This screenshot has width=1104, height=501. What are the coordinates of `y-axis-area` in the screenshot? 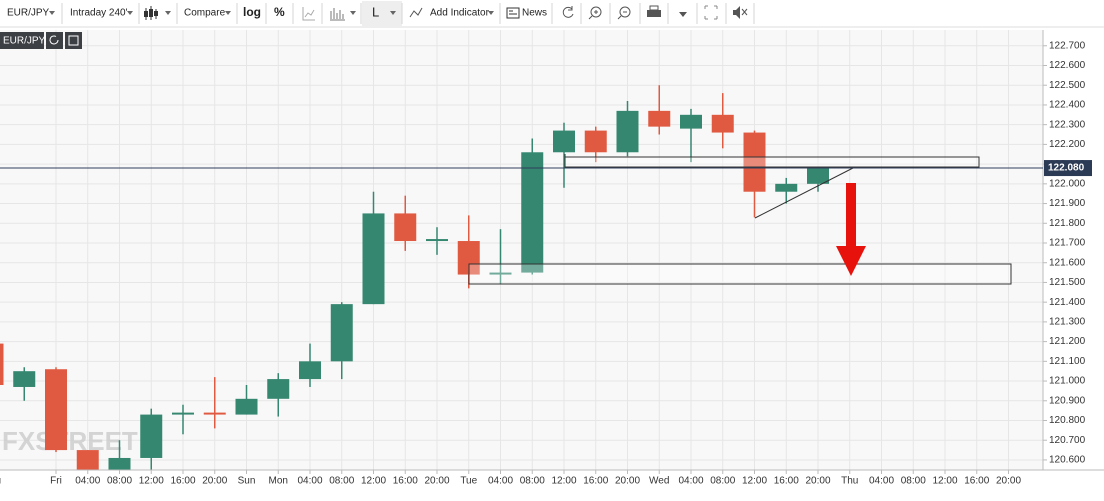 It's located at (1073, 250).